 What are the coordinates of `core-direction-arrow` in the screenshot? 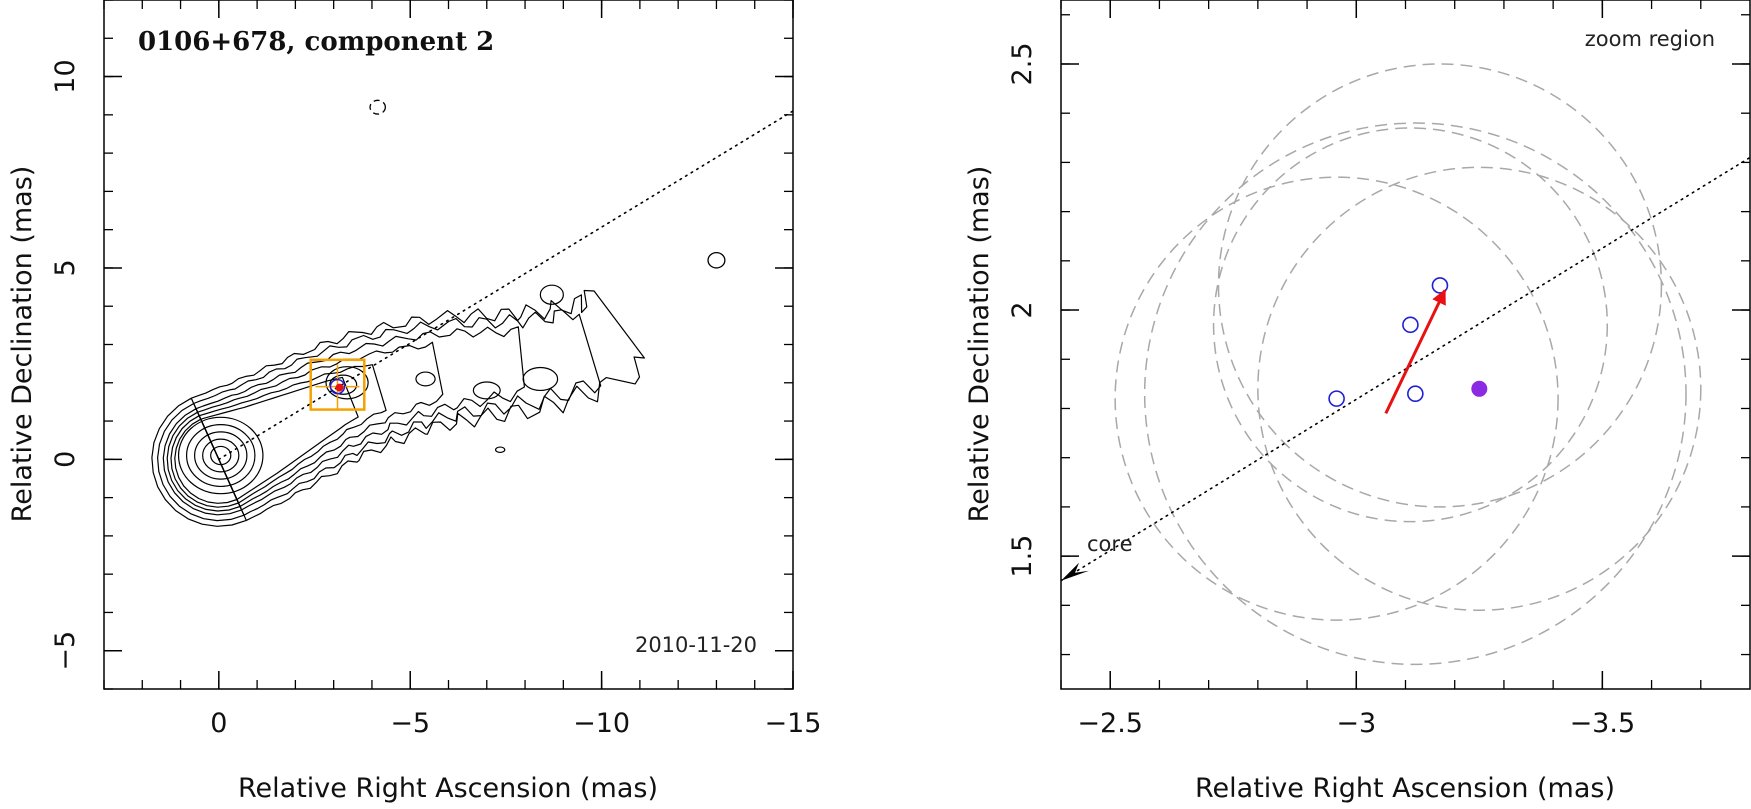 It's located at (1075, 571).